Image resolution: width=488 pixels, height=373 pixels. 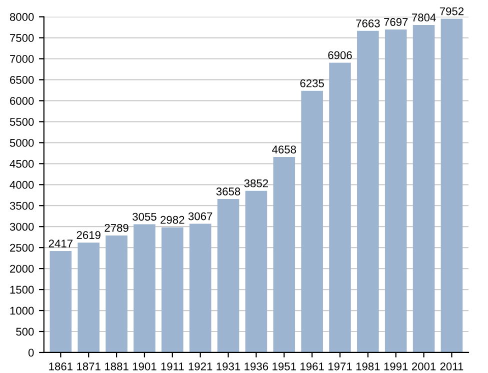 I want to click on x-tick-label: 1981, so click(x=368, y=366).